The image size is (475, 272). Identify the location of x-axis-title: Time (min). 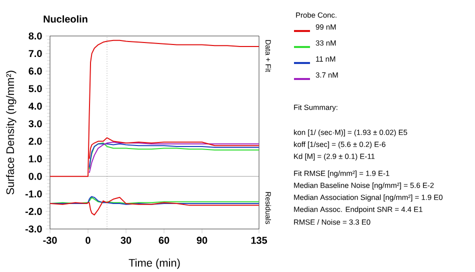
(154, 263).